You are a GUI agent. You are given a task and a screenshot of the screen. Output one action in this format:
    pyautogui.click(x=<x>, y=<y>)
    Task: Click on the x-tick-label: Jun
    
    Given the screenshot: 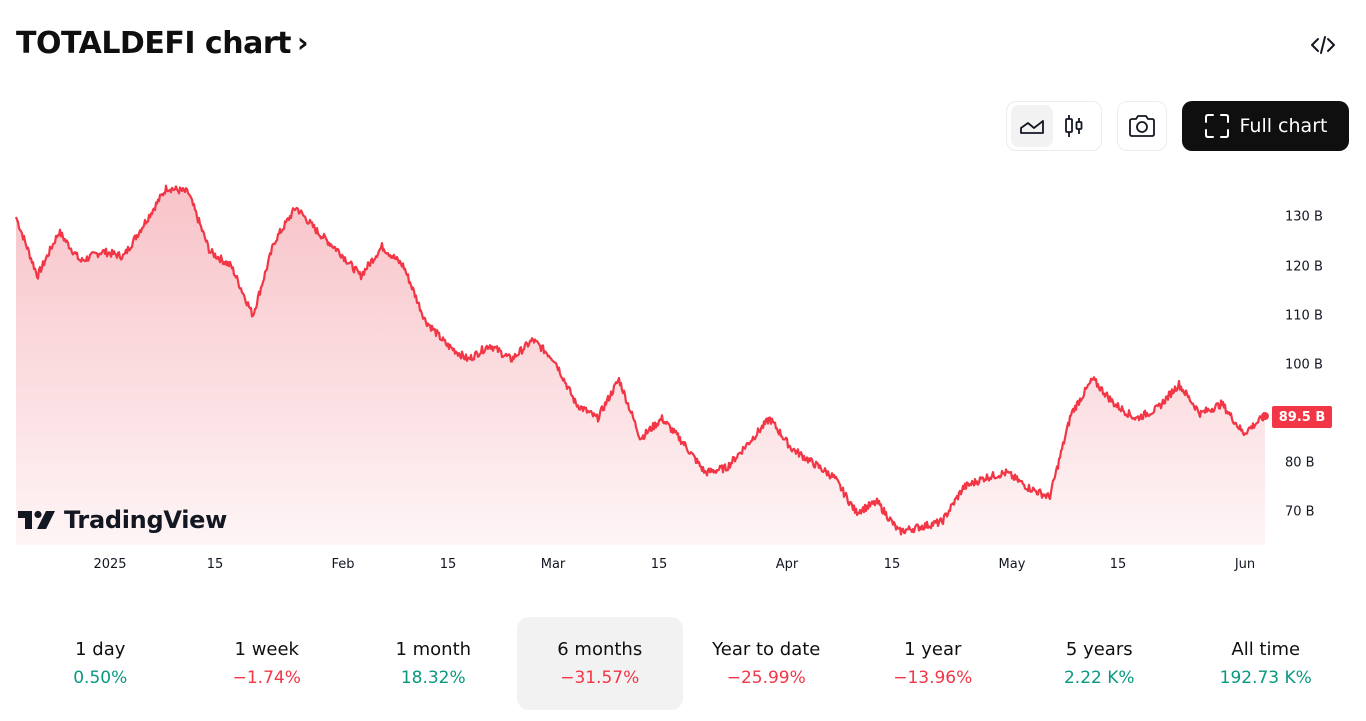 What is the action you would take?
    pyautogui.click(x=1245, y=564)
    